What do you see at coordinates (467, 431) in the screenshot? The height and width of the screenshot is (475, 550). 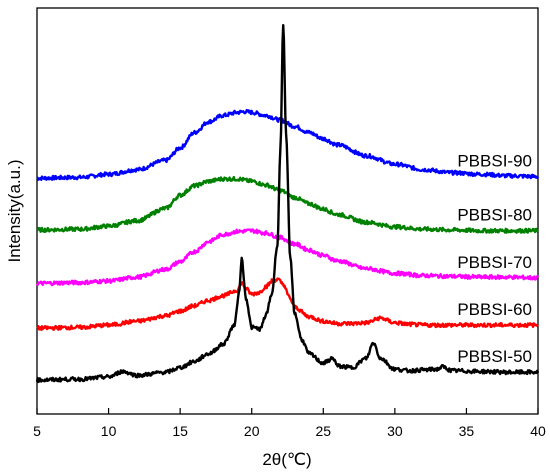 I see `x-tick-label: 35` at bounding box center [467, 431].